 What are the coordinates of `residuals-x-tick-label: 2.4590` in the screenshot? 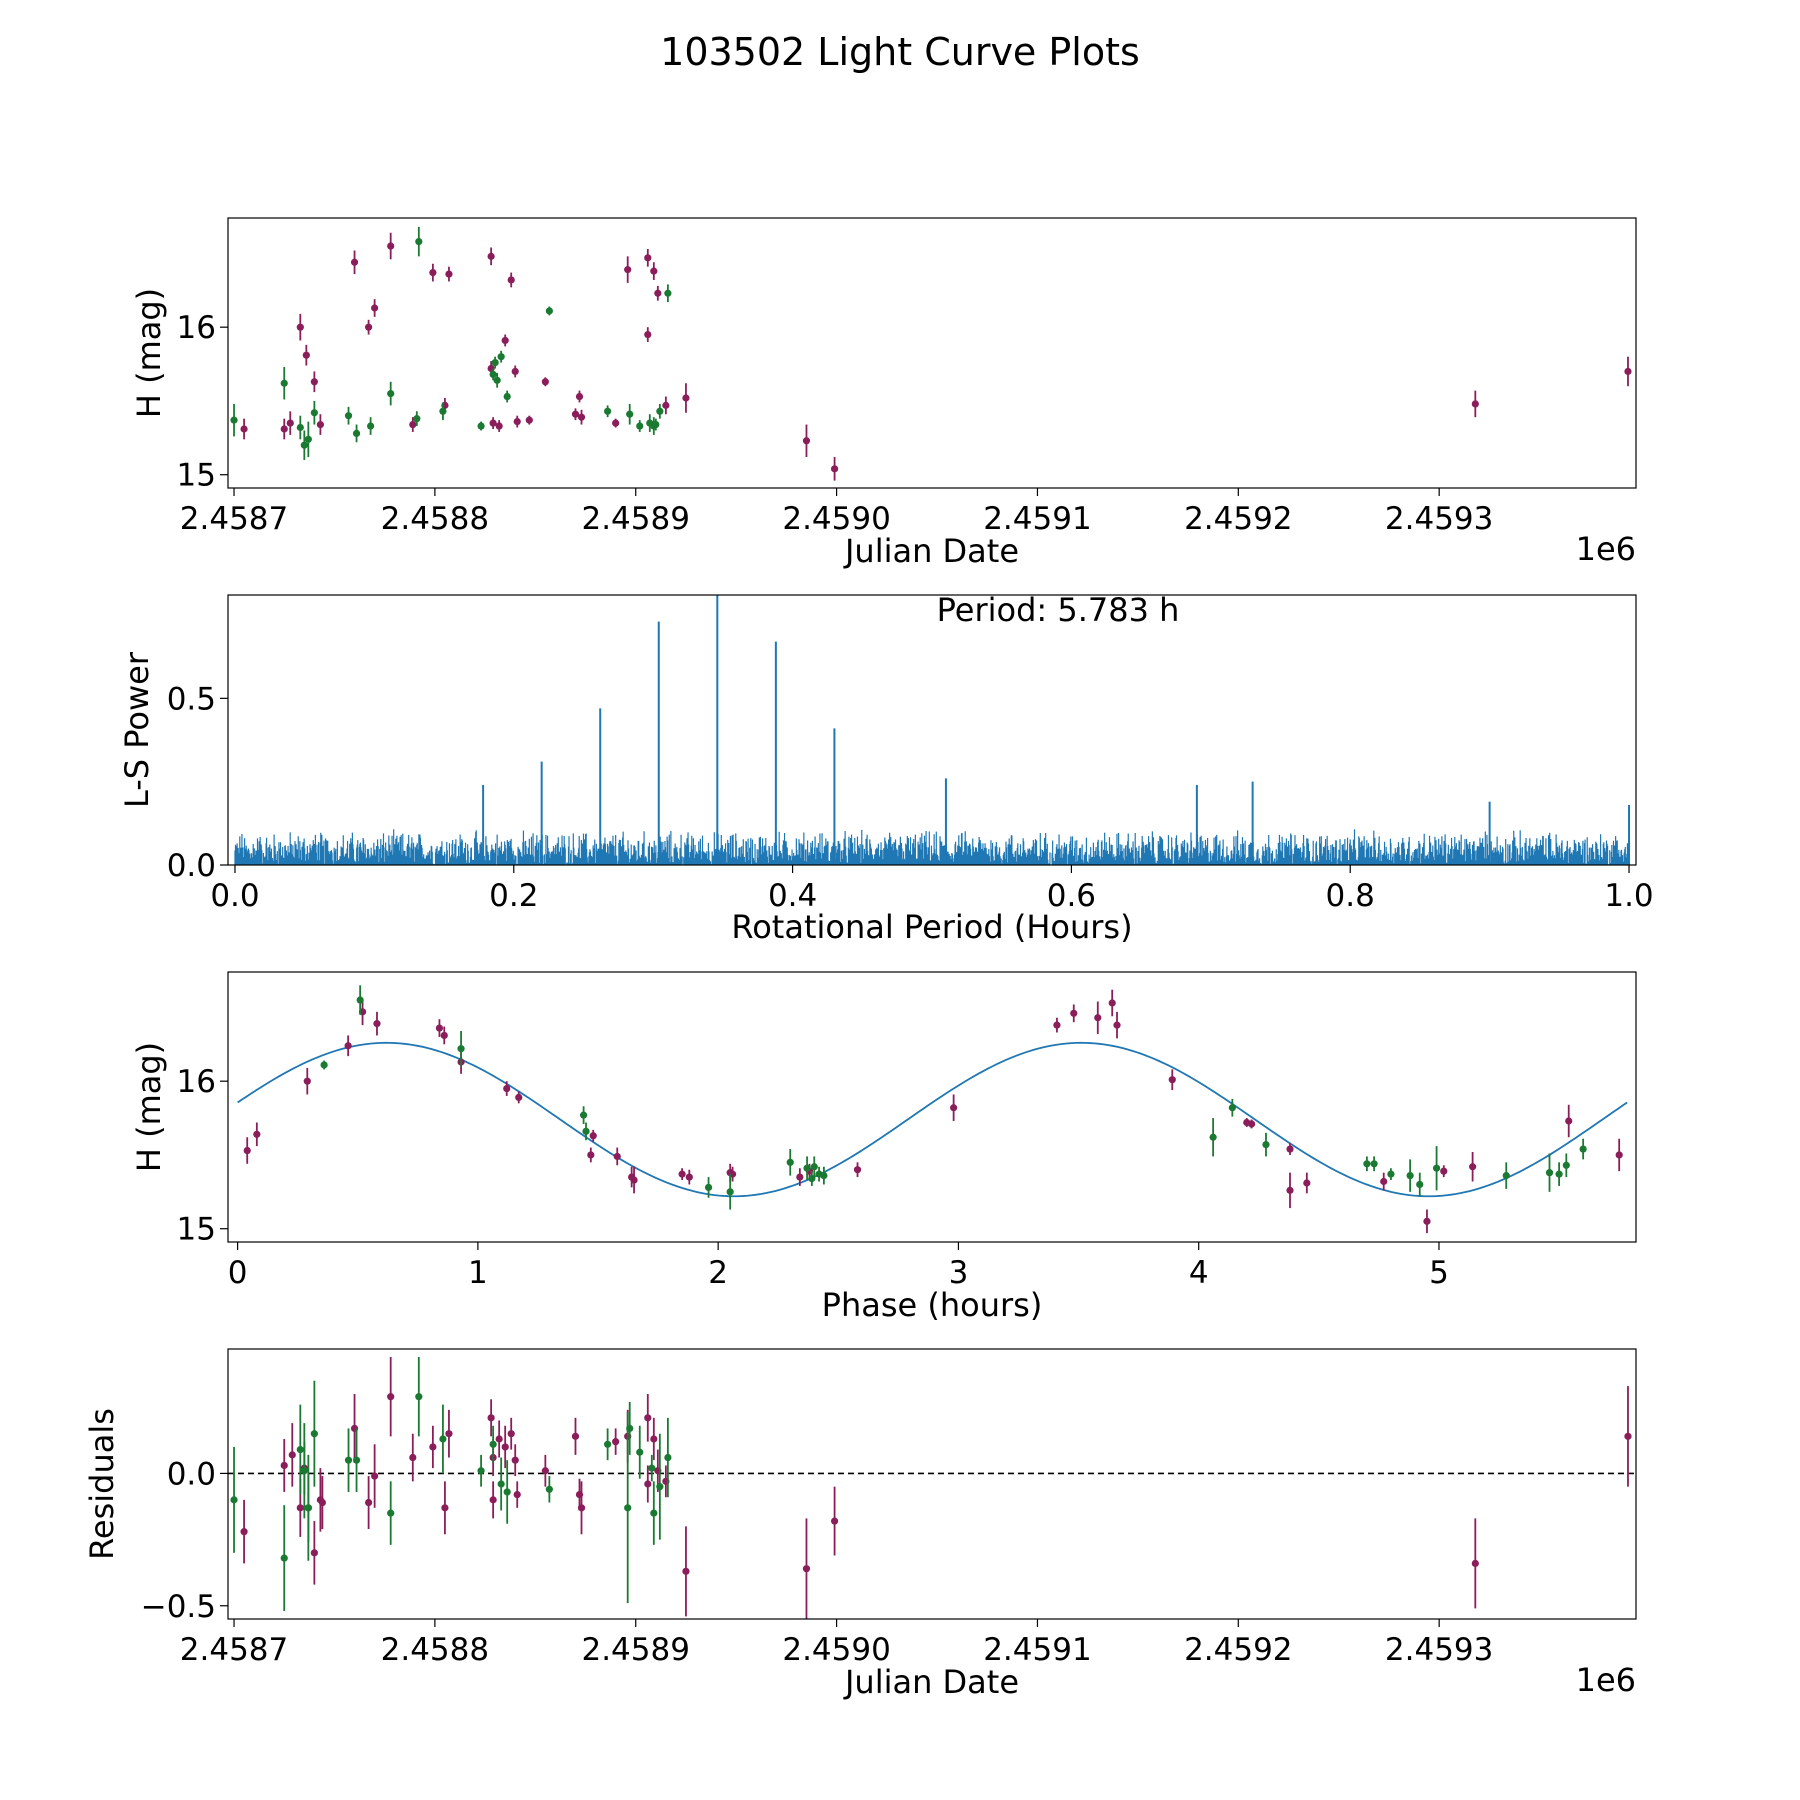 It's located at (836, 1650).